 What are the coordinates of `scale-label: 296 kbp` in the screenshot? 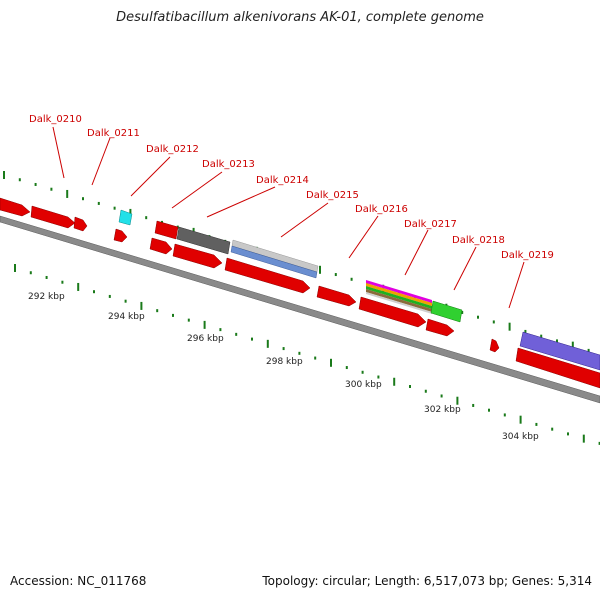 It's located at (205, 339).